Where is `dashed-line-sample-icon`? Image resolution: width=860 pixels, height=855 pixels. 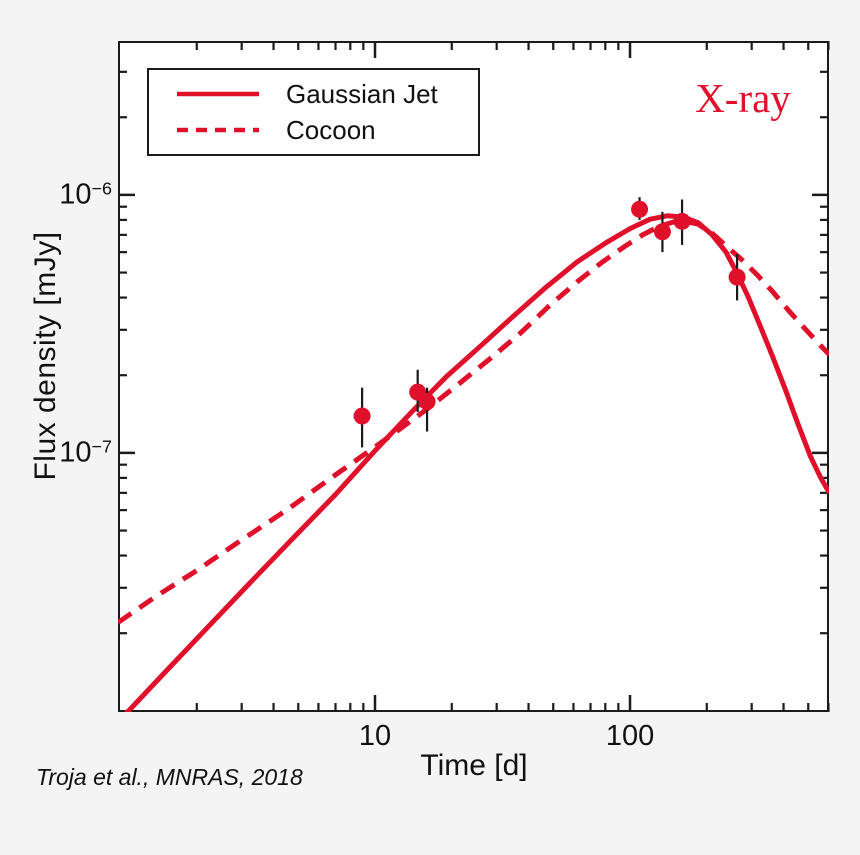 dashed-line-sample-icon is located at coordinates (218, 130).